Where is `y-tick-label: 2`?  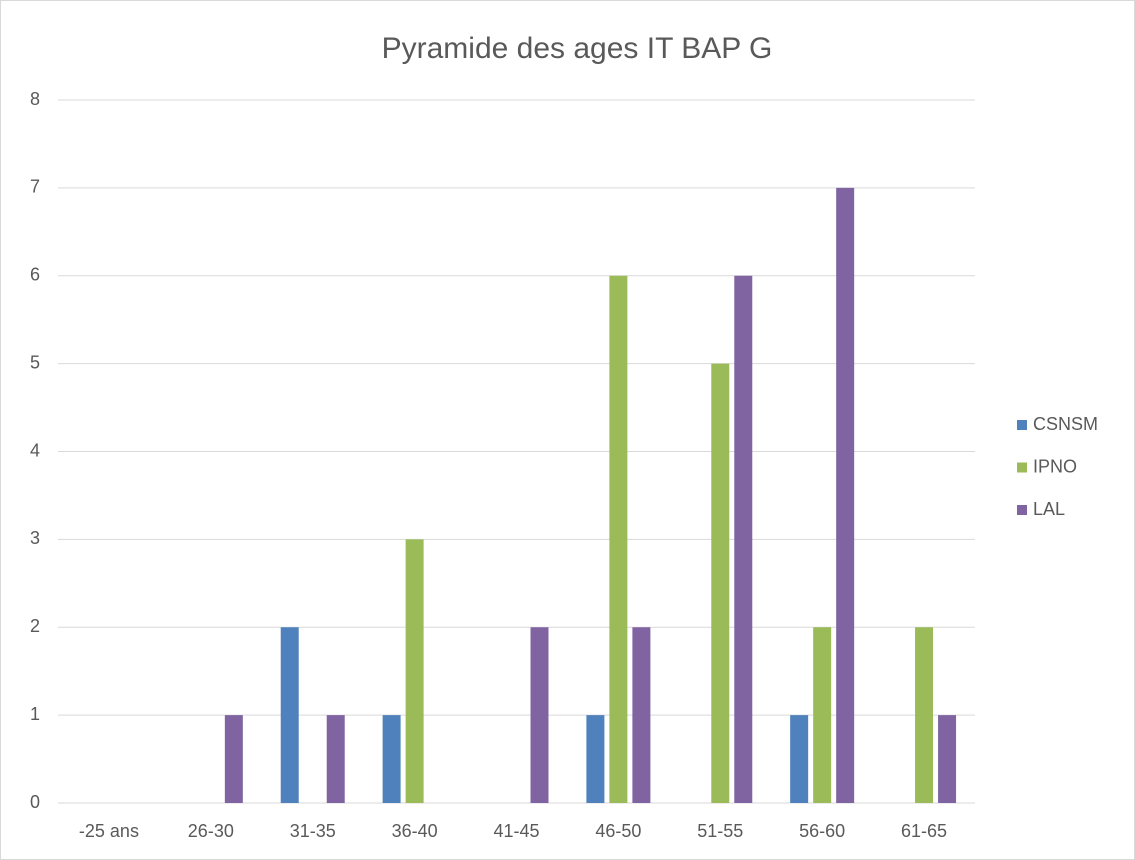
y-tick-label: 2 is located at coordinates (35, 626).